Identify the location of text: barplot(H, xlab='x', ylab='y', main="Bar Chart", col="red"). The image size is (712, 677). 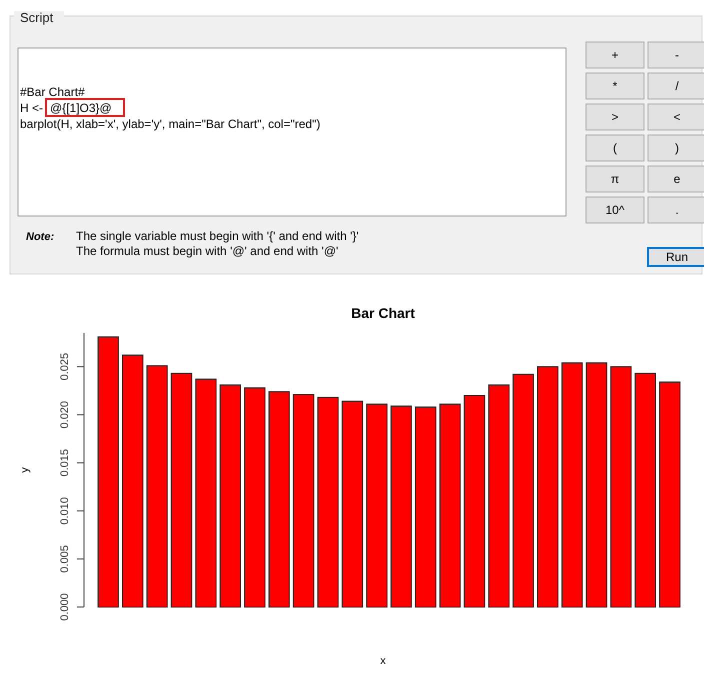
(170, 124).